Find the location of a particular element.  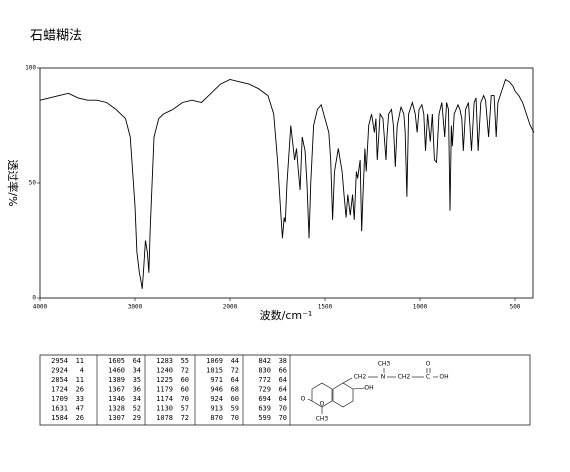

x-tick-label: 1500 is located at coordinates (325, 307).